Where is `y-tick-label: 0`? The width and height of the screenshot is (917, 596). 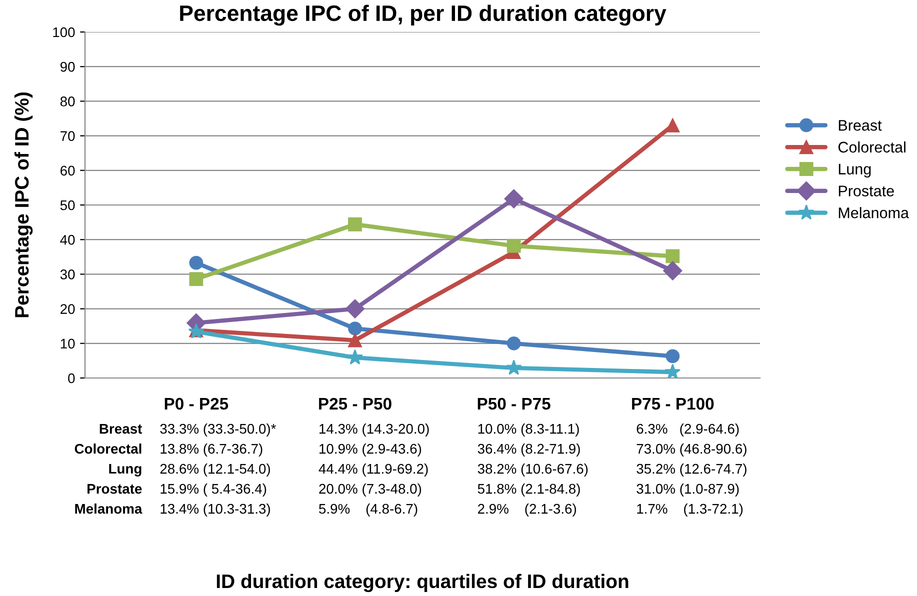 y-tick-label: 0 is located at coordinates (71, 378).